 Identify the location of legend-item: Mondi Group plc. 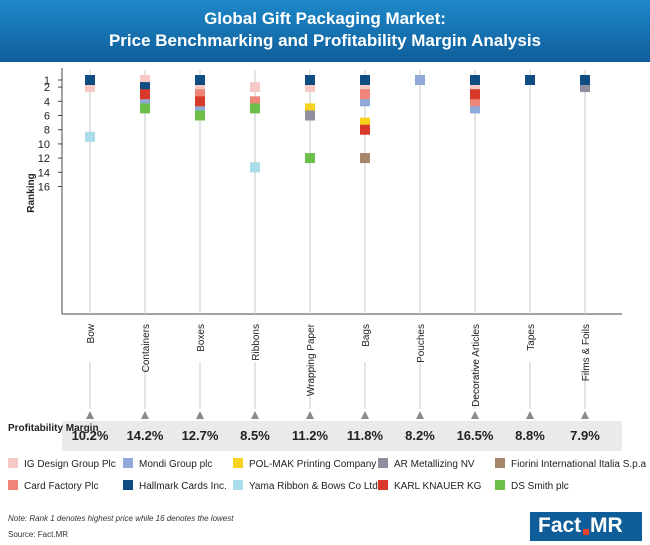
(167, 464).